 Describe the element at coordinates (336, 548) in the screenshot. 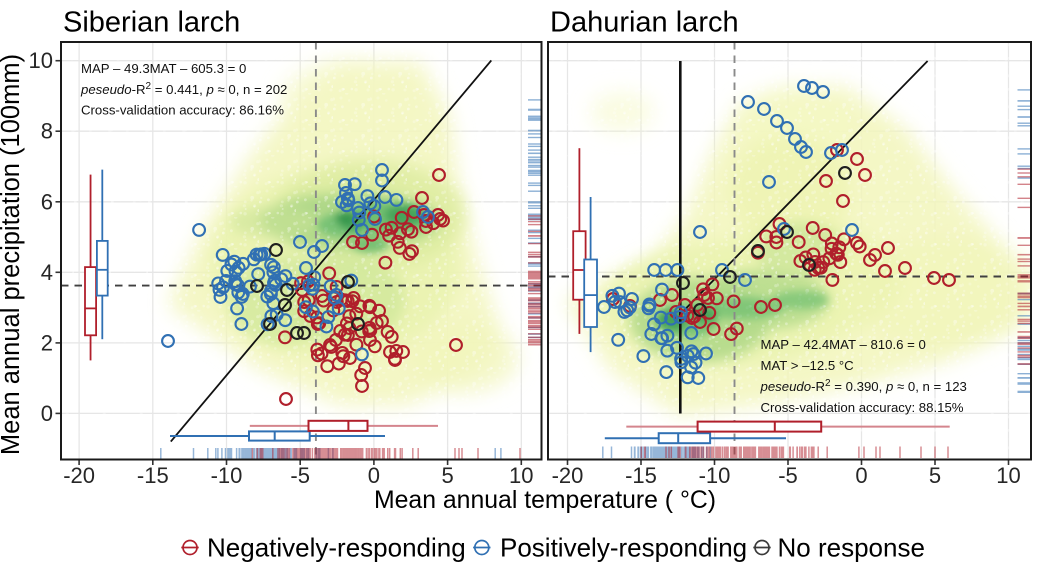

I see `svg-text: Negatively-responding` at that location.